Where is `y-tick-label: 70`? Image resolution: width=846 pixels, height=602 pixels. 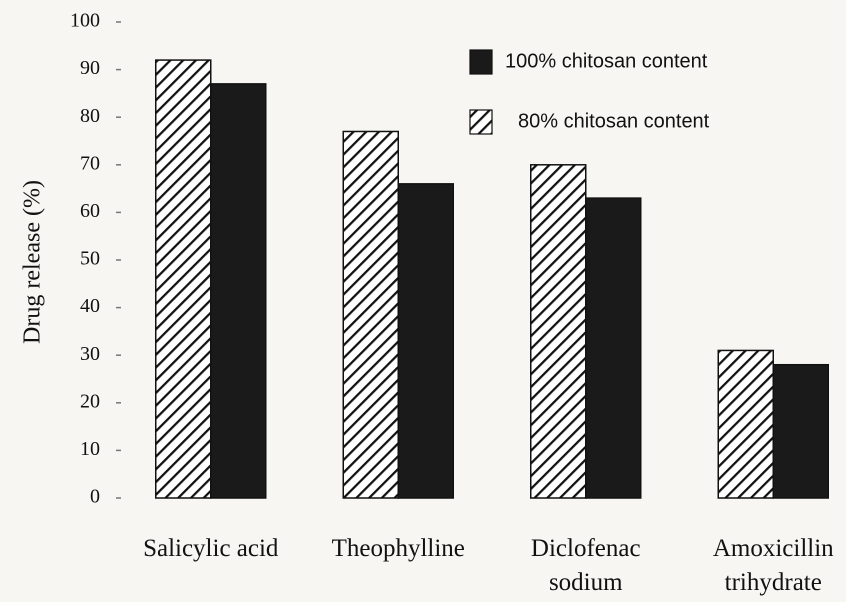 y-tick-label: 70 is located at coordinates (90, 163).